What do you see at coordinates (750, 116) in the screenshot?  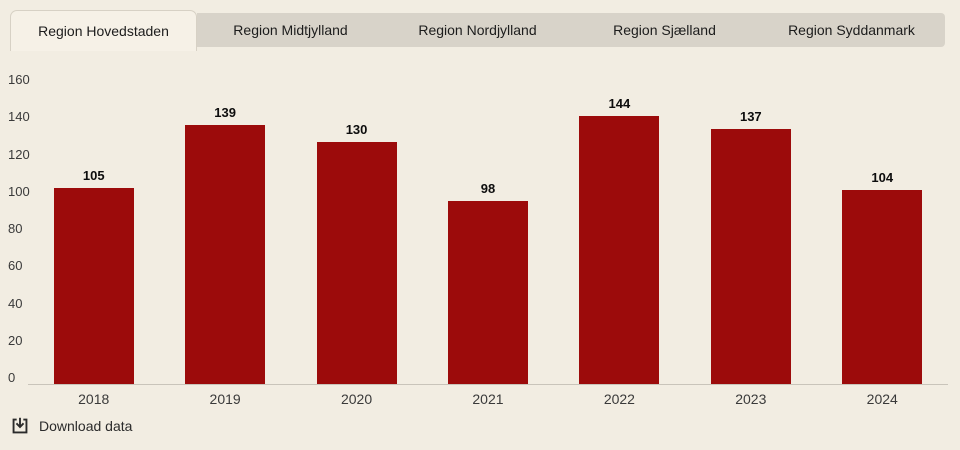 I see `bar-value-label: 137` at bounding box center [750, 116].